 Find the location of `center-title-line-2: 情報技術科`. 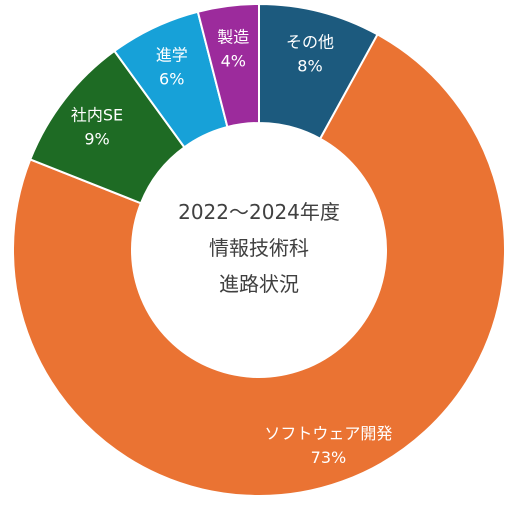

center-title-line-2: 情報技術科 is located at coordinates (259, 248).